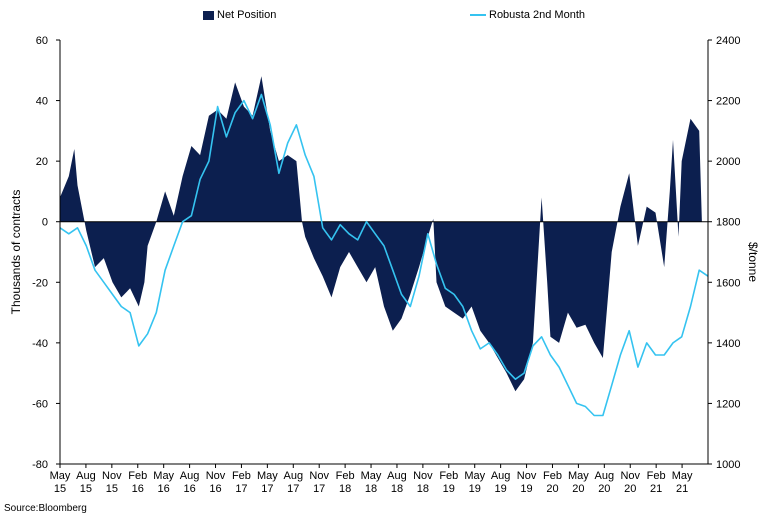  I want to click on y-right-tick-label: 2400, so click(728, 41).